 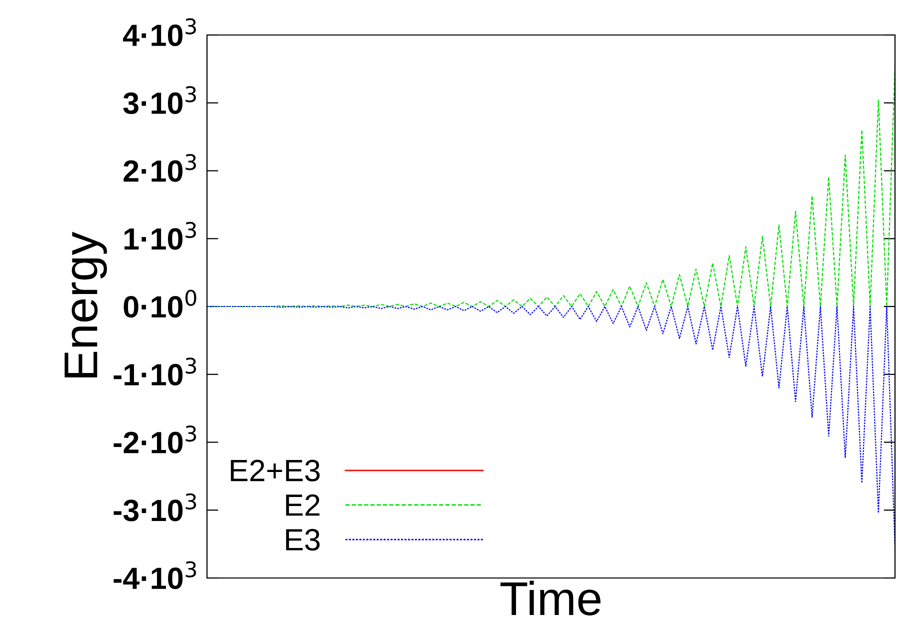 I want to click on legend-label: E2+E3, so click(x=275, y=471).